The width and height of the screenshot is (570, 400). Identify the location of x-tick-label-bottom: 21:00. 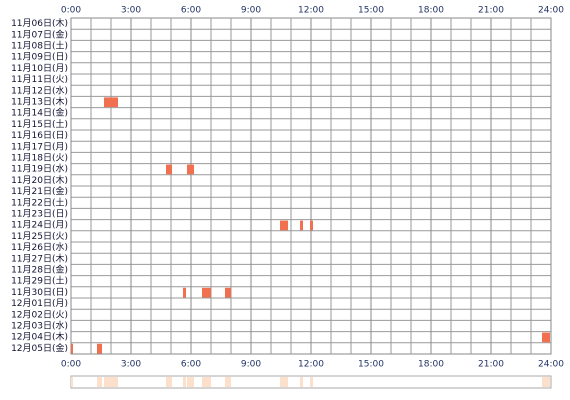
(491, 365).